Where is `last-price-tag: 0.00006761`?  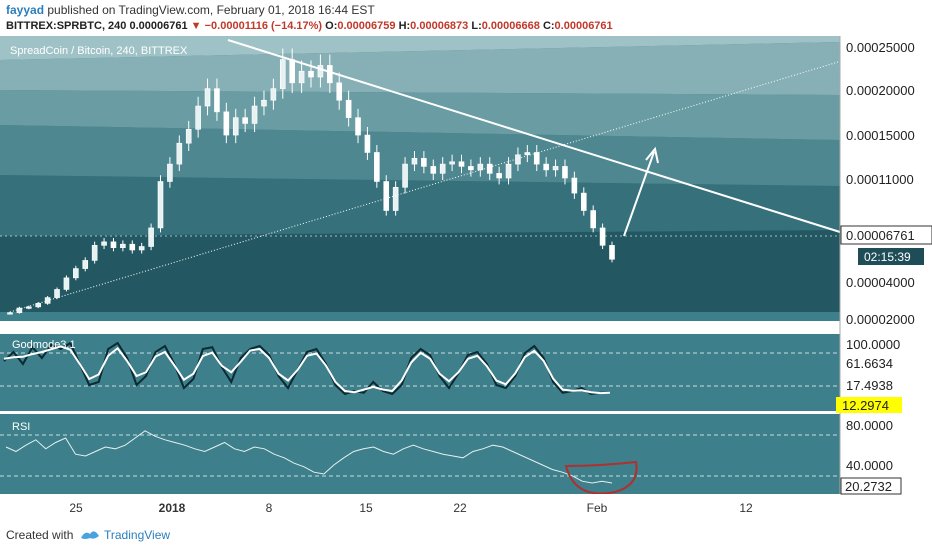 last-price-tag: 0.00006761 is located at coordinates (880, 235).